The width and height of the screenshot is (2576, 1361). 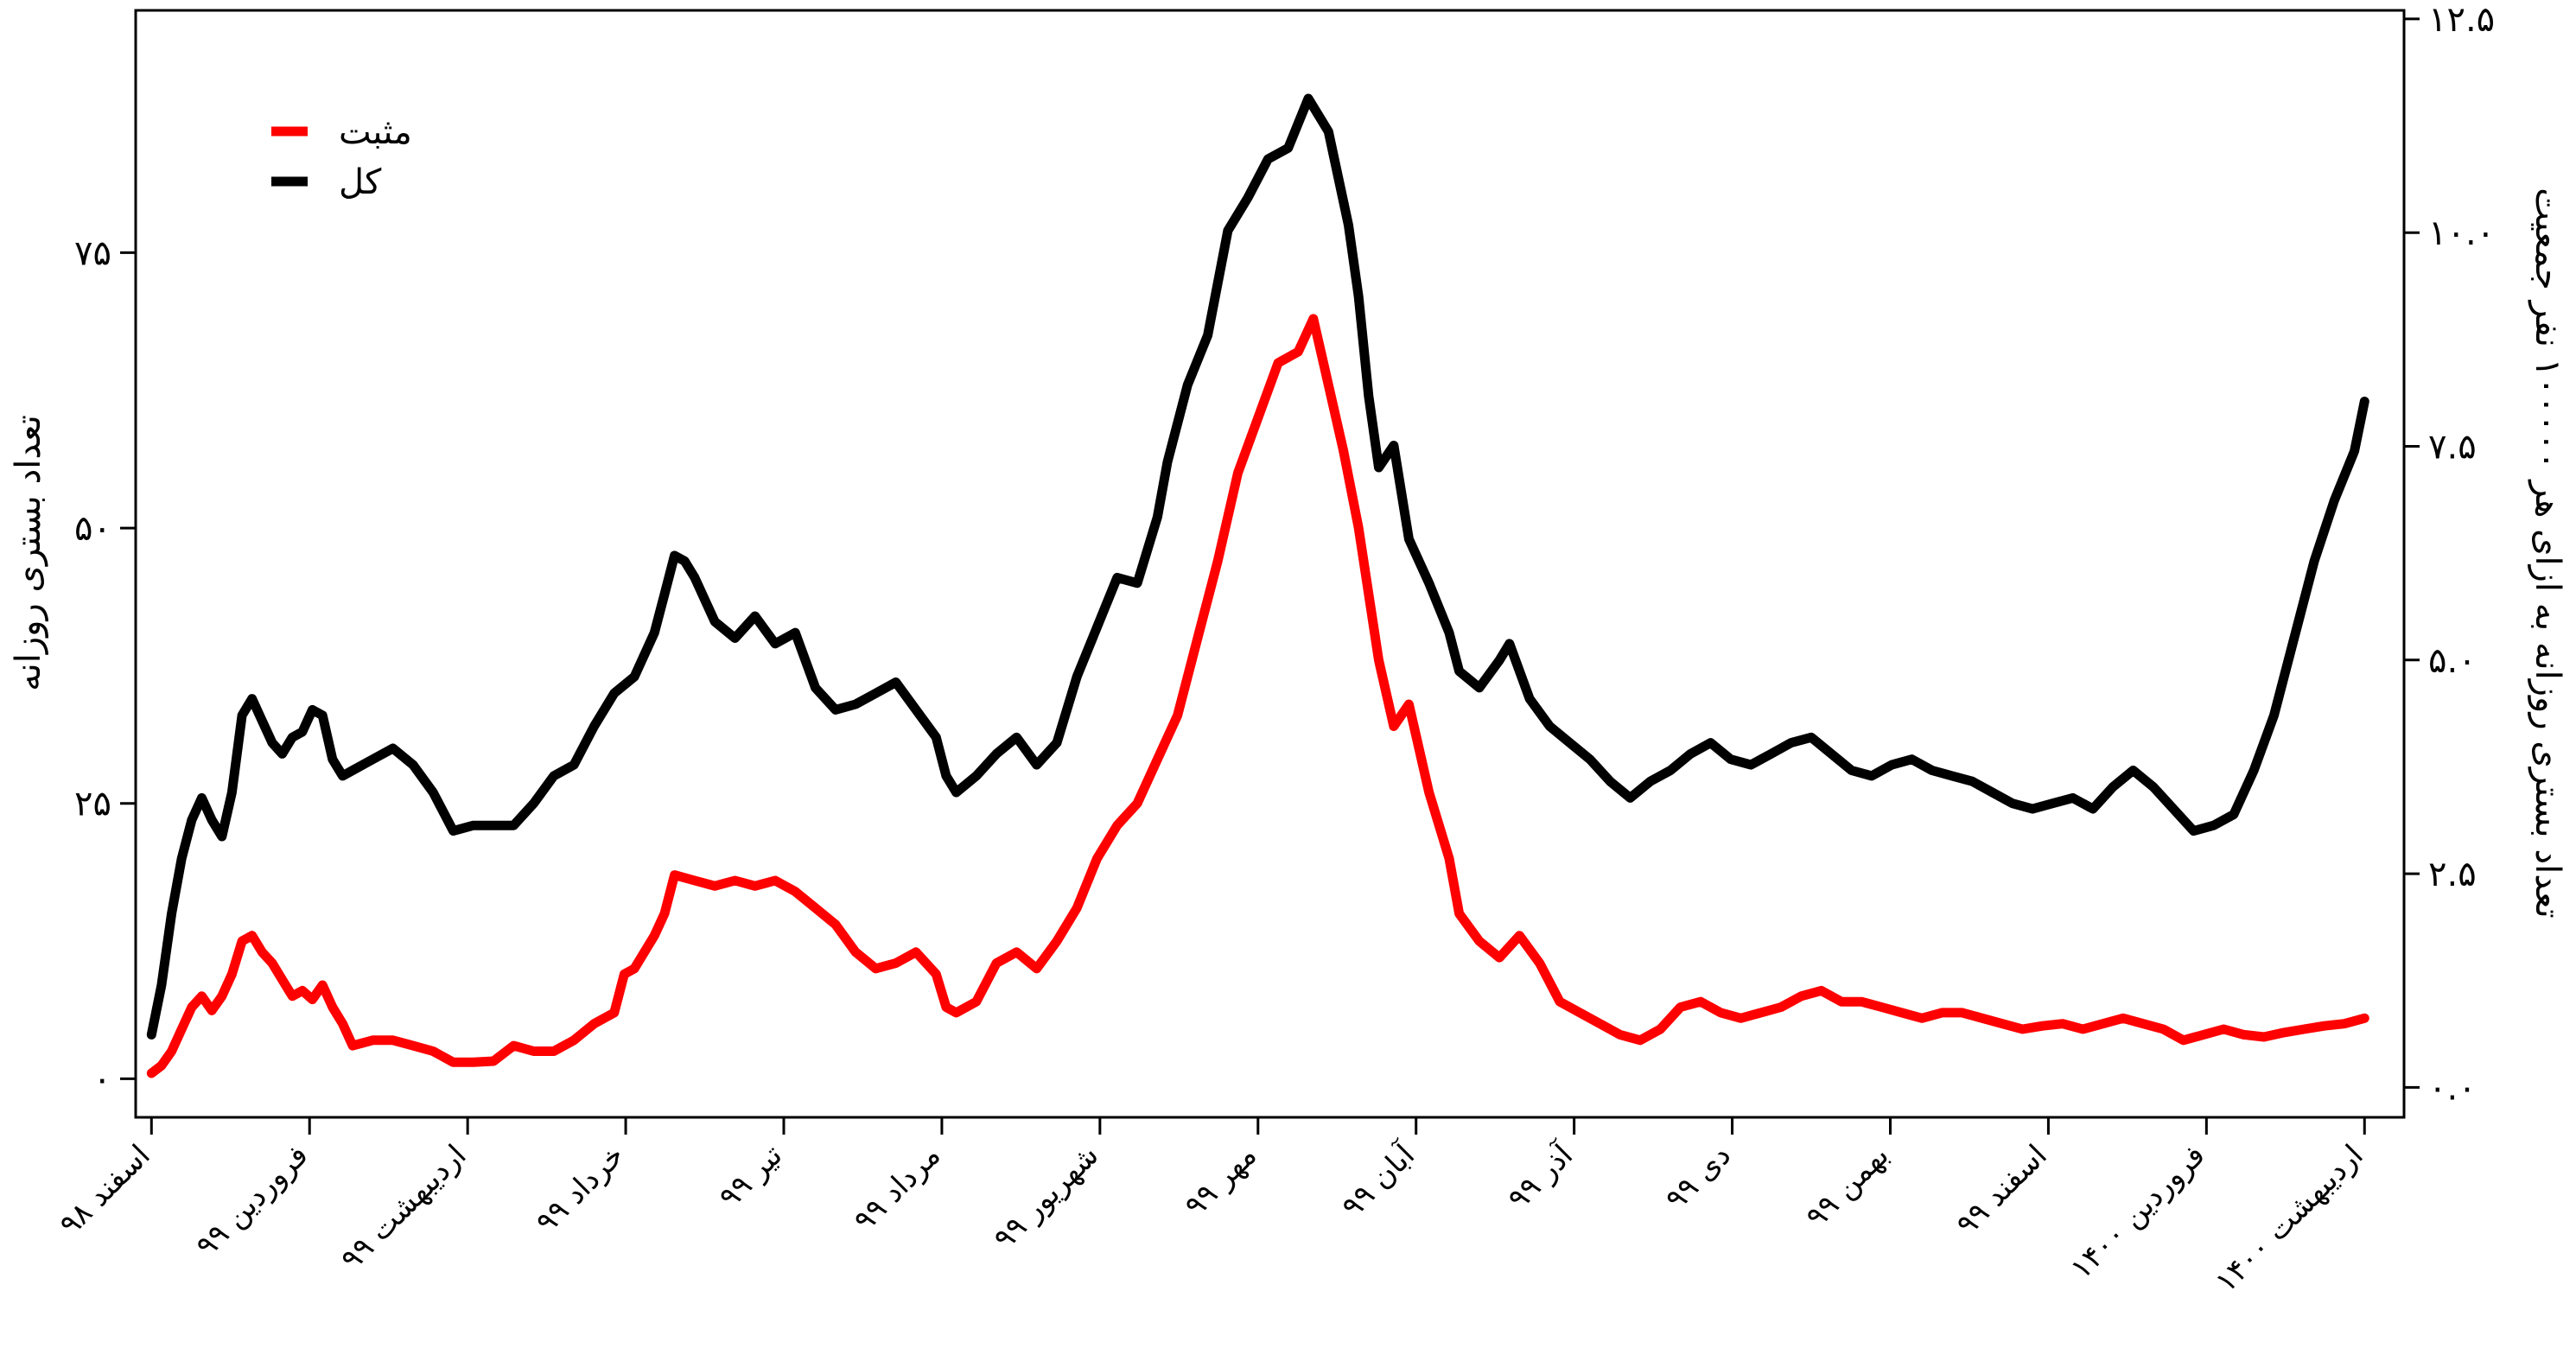 I want to click on x-tick-label: اردیبهشت ۱۴۰۰, so click(x=2289, y=1219).